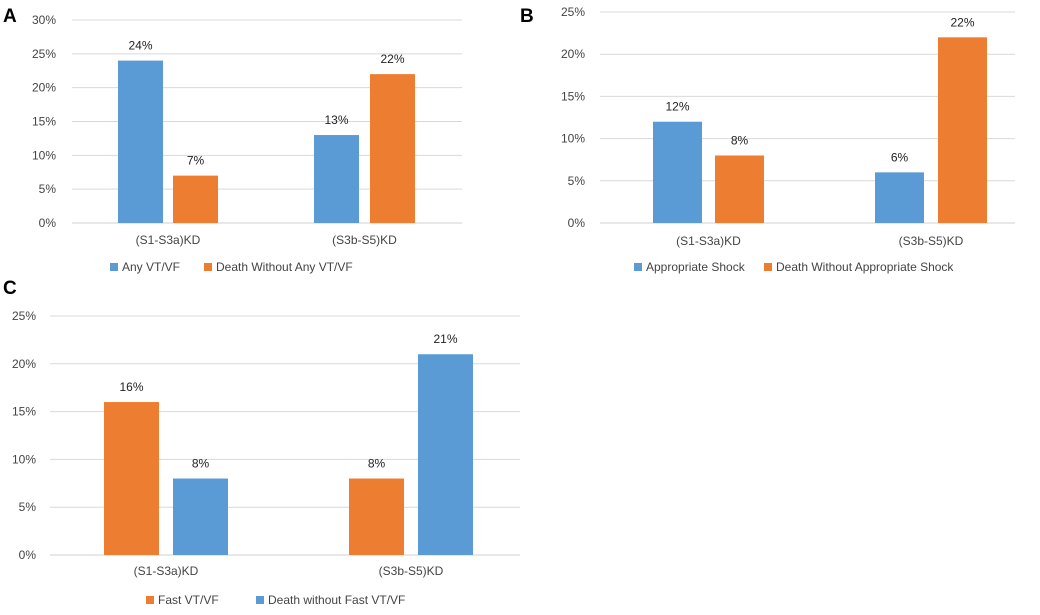 Image resolution: width=1040 pixels, height=615 pixels. I want to click on panel-b-data-label: 22%, so click(962, 22).